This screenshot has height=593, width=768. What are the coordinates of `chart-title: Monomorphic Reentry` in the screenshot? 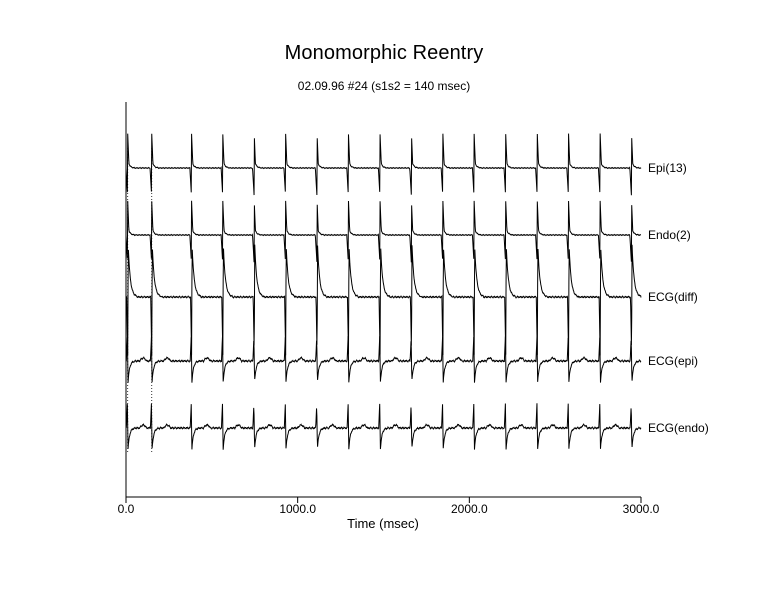 It's located at (384, 53).